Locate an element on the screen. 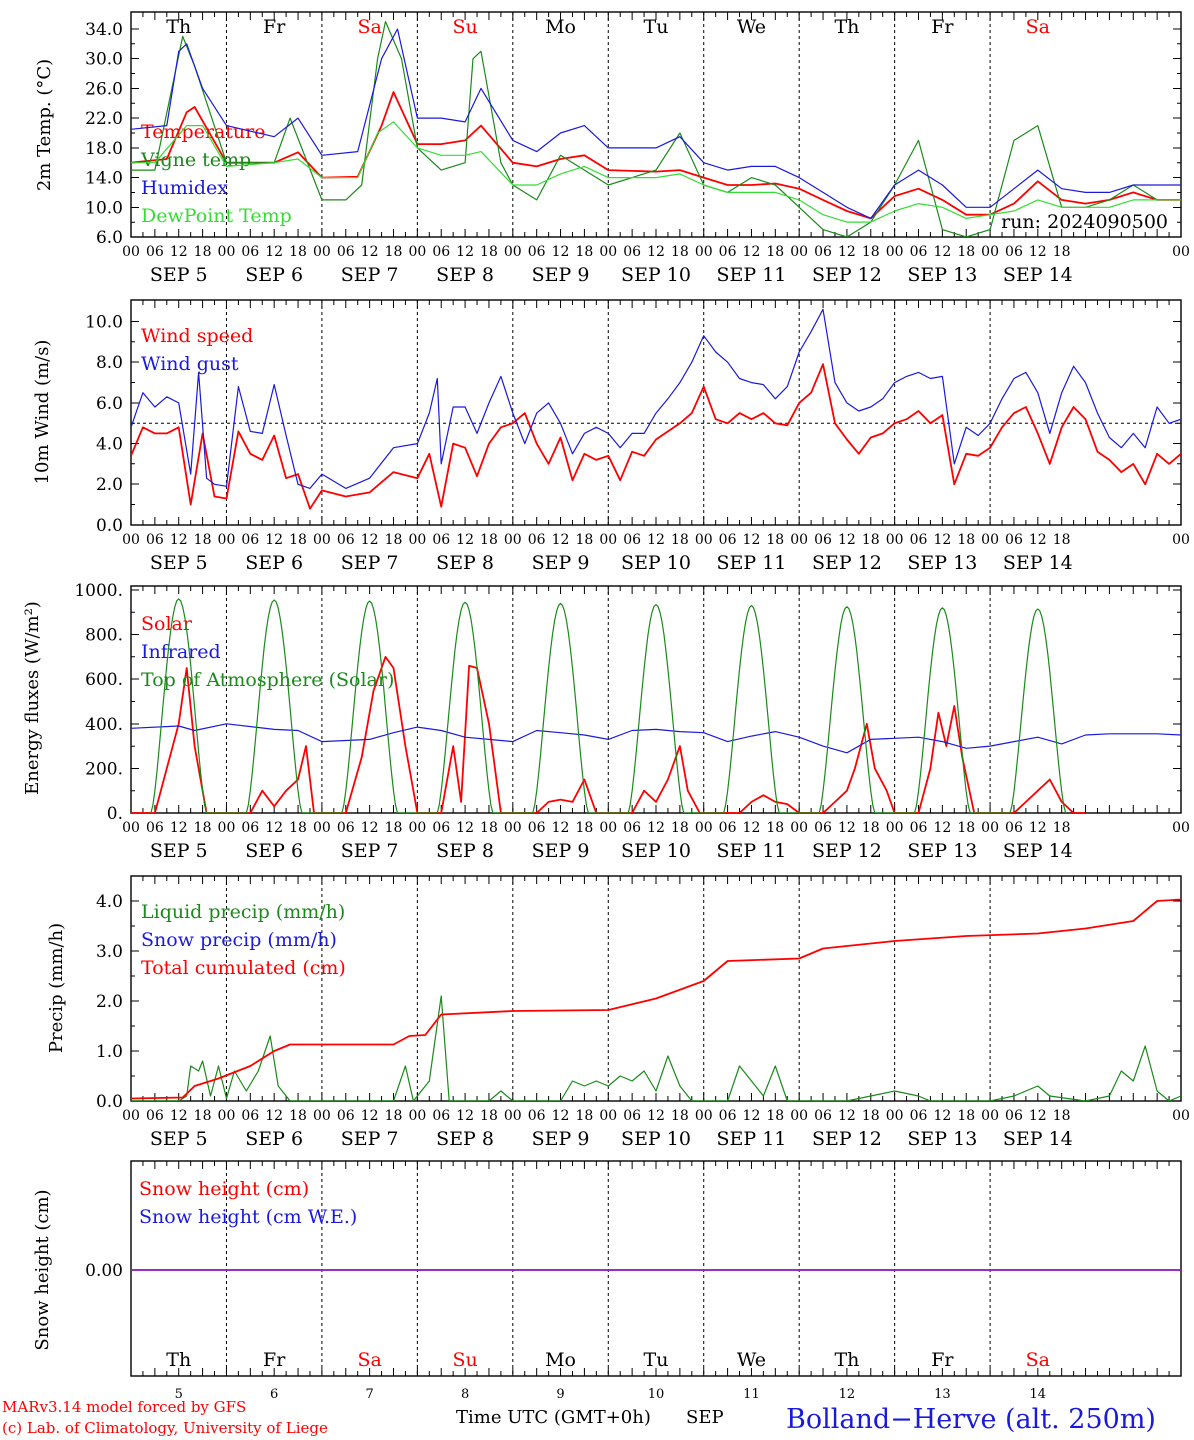 Image resolution: width=1194 pixels, height=1440 pixels. legend-entry: Temperature is located at coordinates (203, 132).